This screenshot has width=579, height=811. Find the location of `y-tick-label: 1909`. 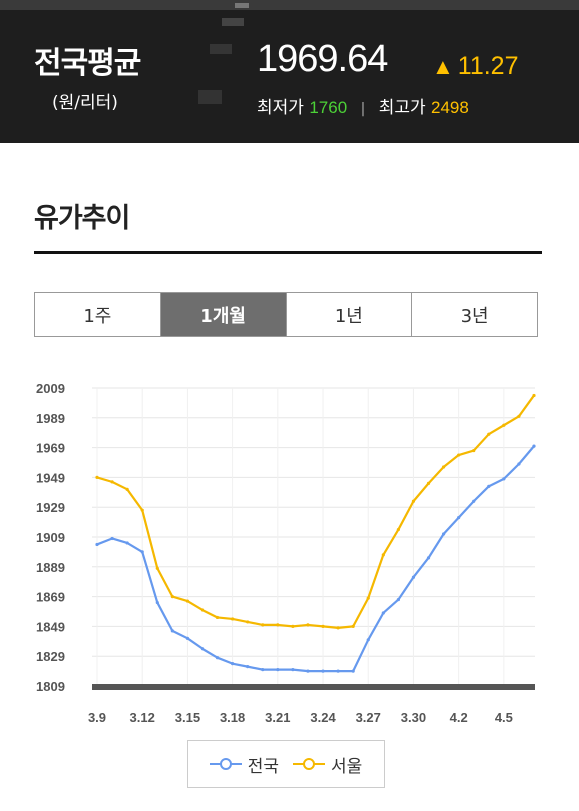

y-tick-label: 1909 is located at coordinates (50, 537).